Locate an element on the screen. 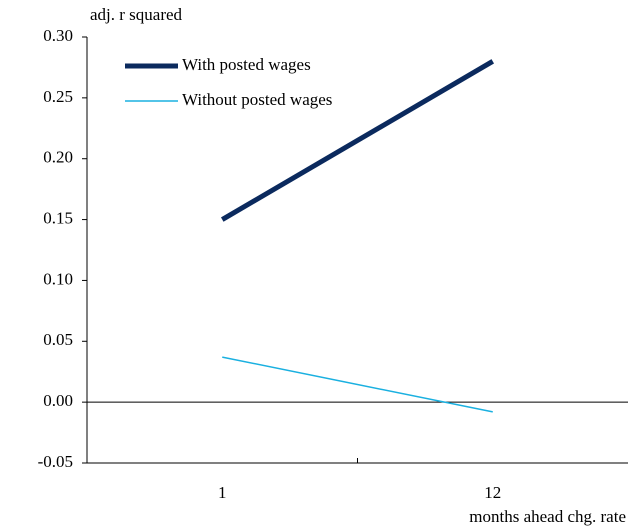 This screenshot has width=634, height=532. legend-label: With posted wages is located at coordinates (246, 64).